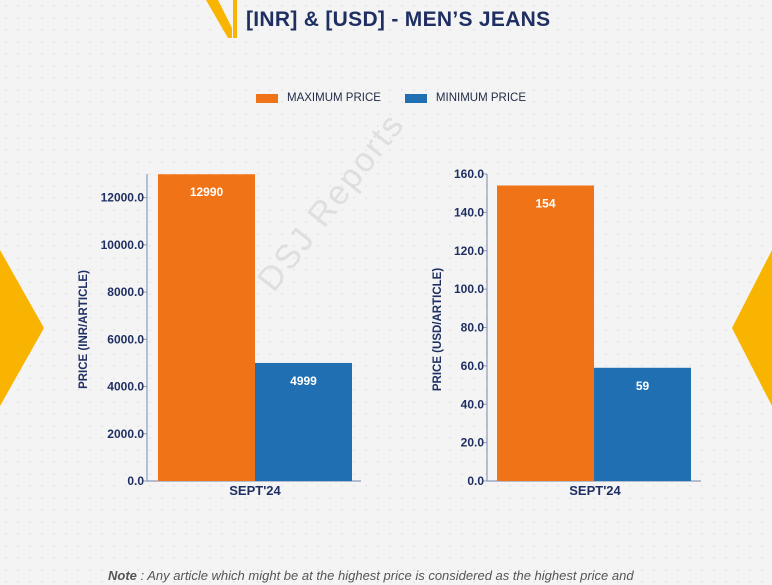 This screenshot has height=585, width=772. I want to click on bar-value-label: 12990, so click(207, 192).